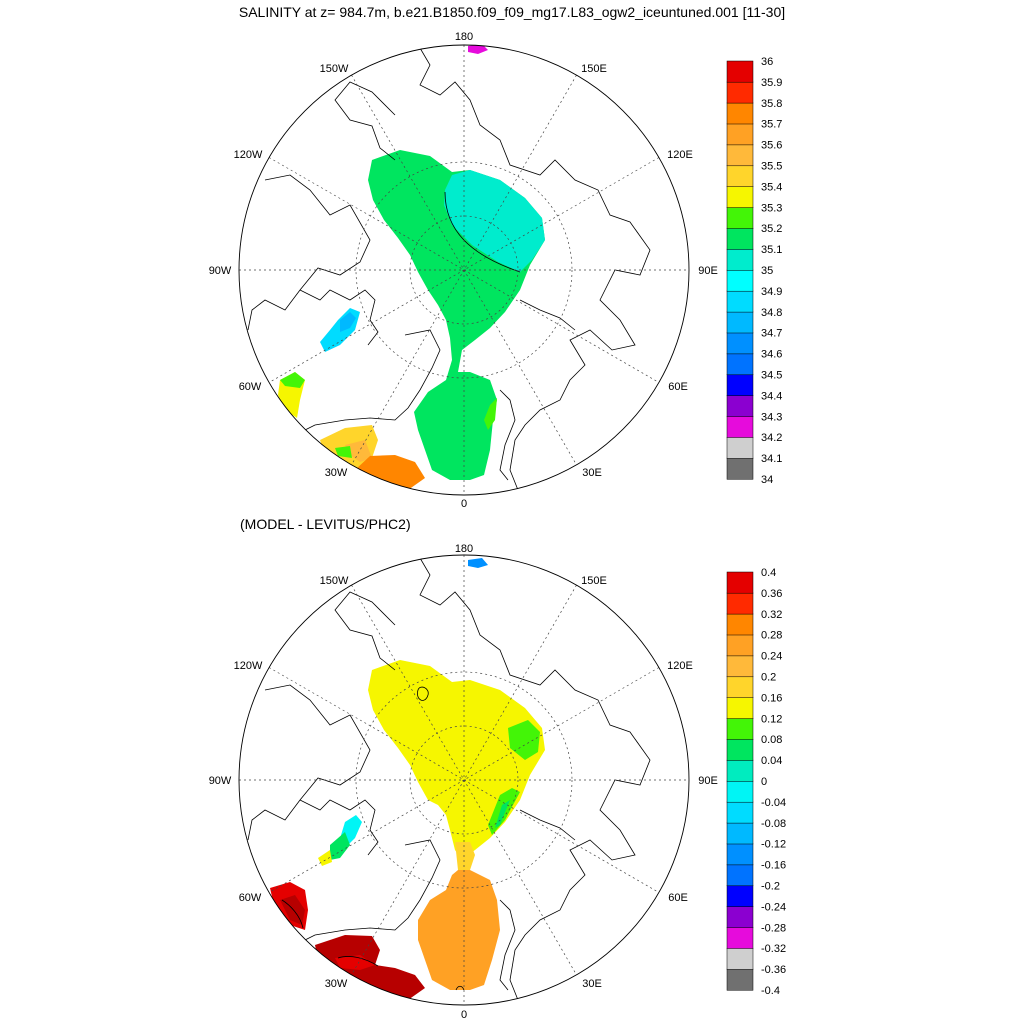 This screenshot has width=1024, height=1024. Describe the element at coordinates (464, 549) in the screenshot. I see `bottom-lon-label: 180` at that location.